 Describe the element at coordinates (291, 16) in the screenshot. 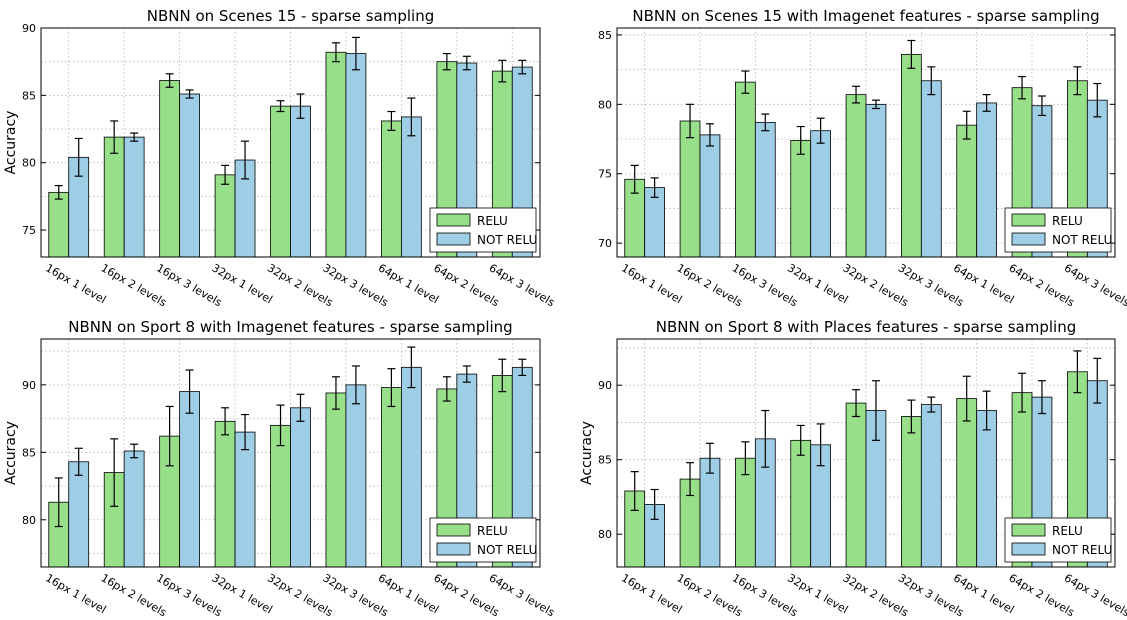

I see `chart-title: NBNN on Scenes 15 - sparse sampling` at that location.